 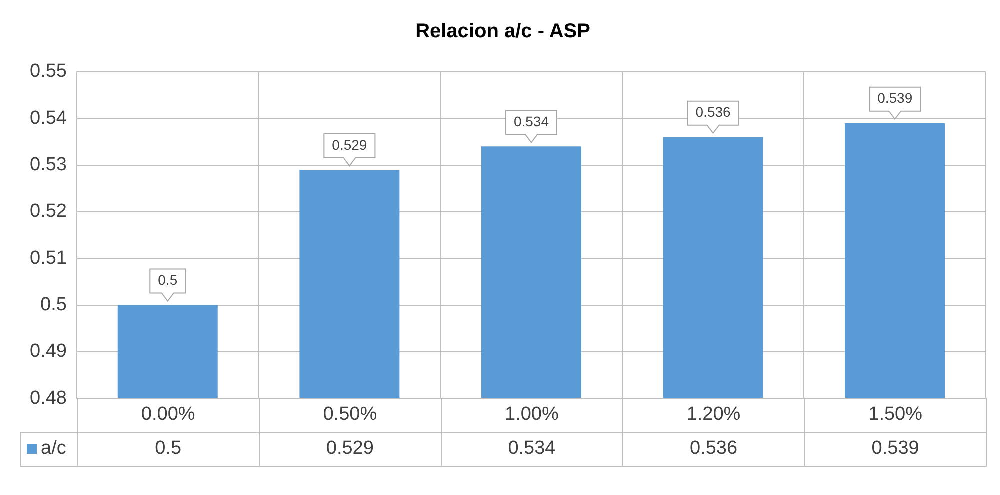 What do you see at coordinates (48, 165) in the screenshot?
I see `y-tick-label: 0.53` at bounding box center [48, 165].